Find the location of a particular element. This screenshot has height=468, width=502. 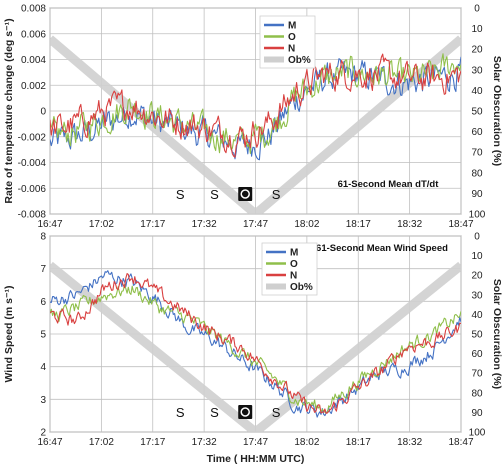

x-axis-label: Time ( HH:MM UTC) is located at coordinates (256, 459).